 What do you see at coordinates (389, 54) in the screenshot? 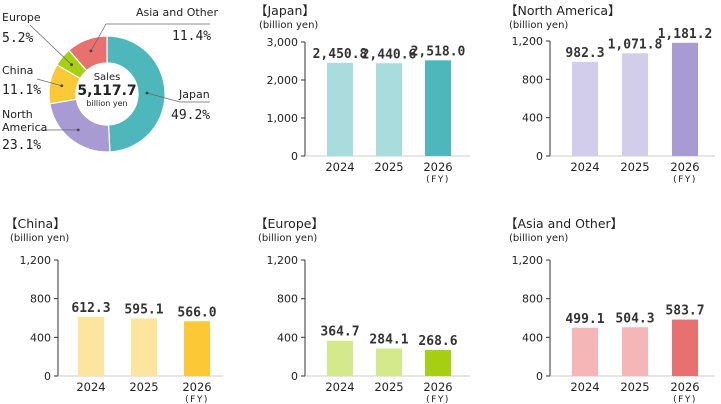
I see `bar-value-label: 2,440.6` at bounding box center [389, 54].